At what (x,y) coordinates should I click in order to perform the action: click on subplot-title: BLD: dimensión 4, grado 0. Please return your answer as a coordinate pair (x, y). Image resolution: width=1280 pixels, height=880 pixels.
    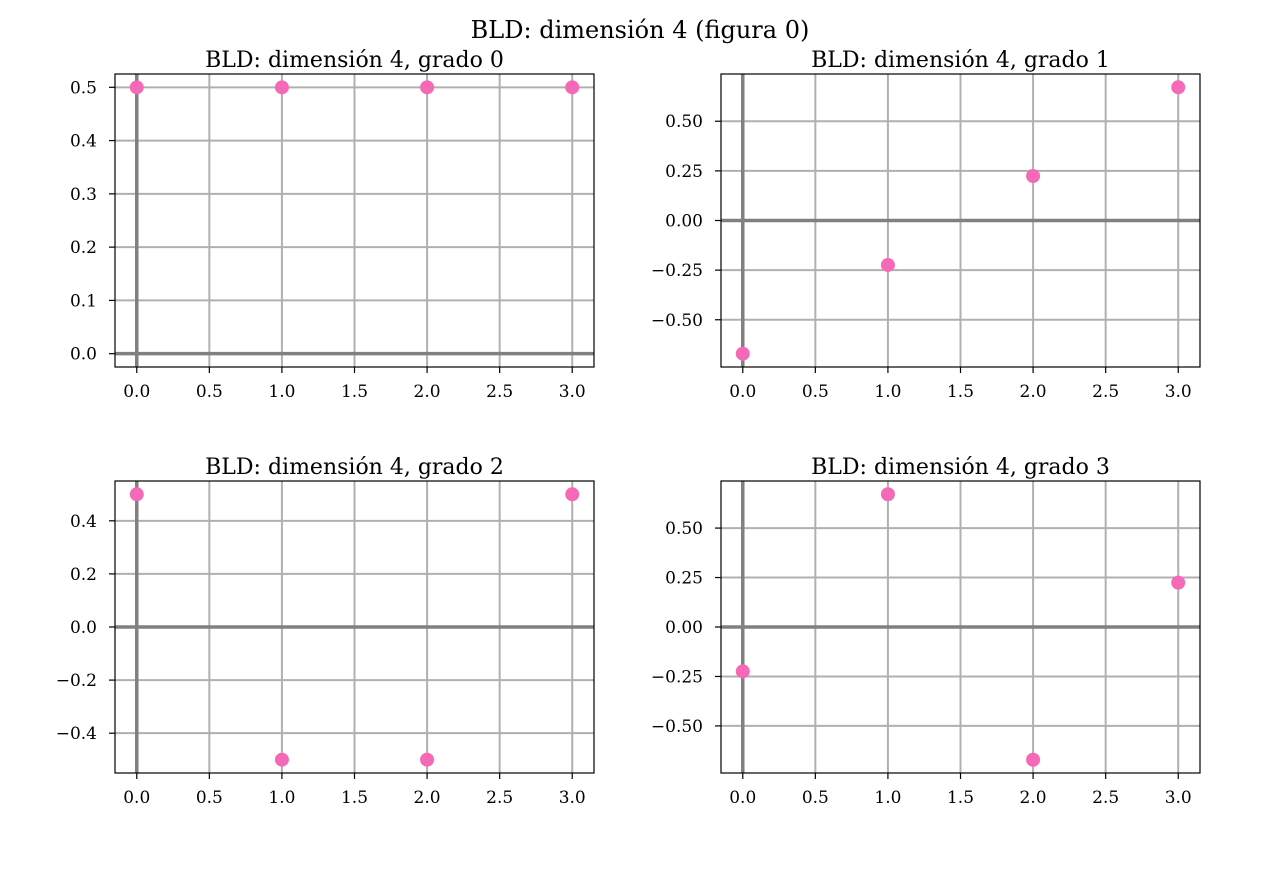
    Looking at the image, I should click on (354, 60).